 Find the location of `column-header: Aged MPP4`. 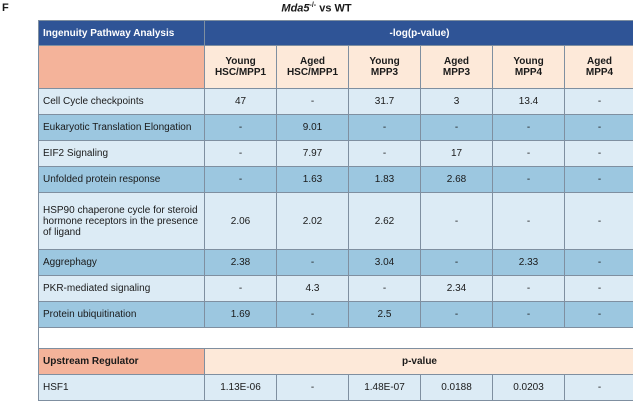

column-header: Aged MPP4 is located at coordinates (598, 67).